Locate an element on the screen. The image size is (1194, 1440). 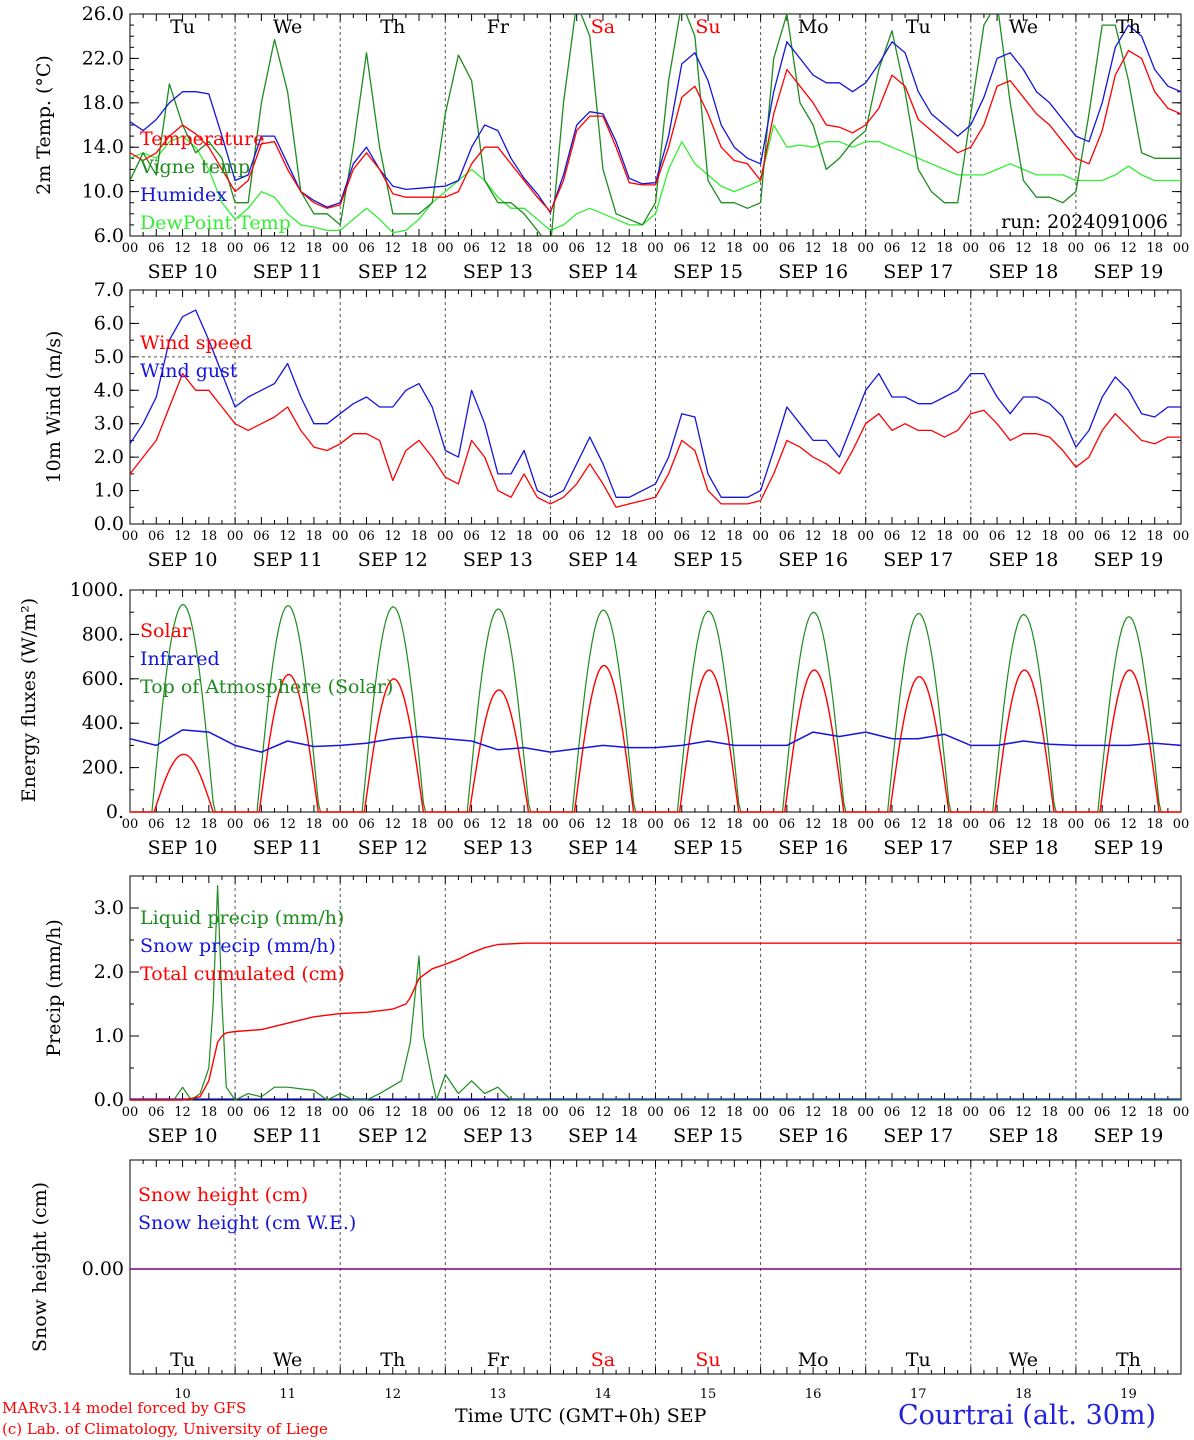
precip-y-label: Precip (mm/h) is located at coordinates (54, 988).